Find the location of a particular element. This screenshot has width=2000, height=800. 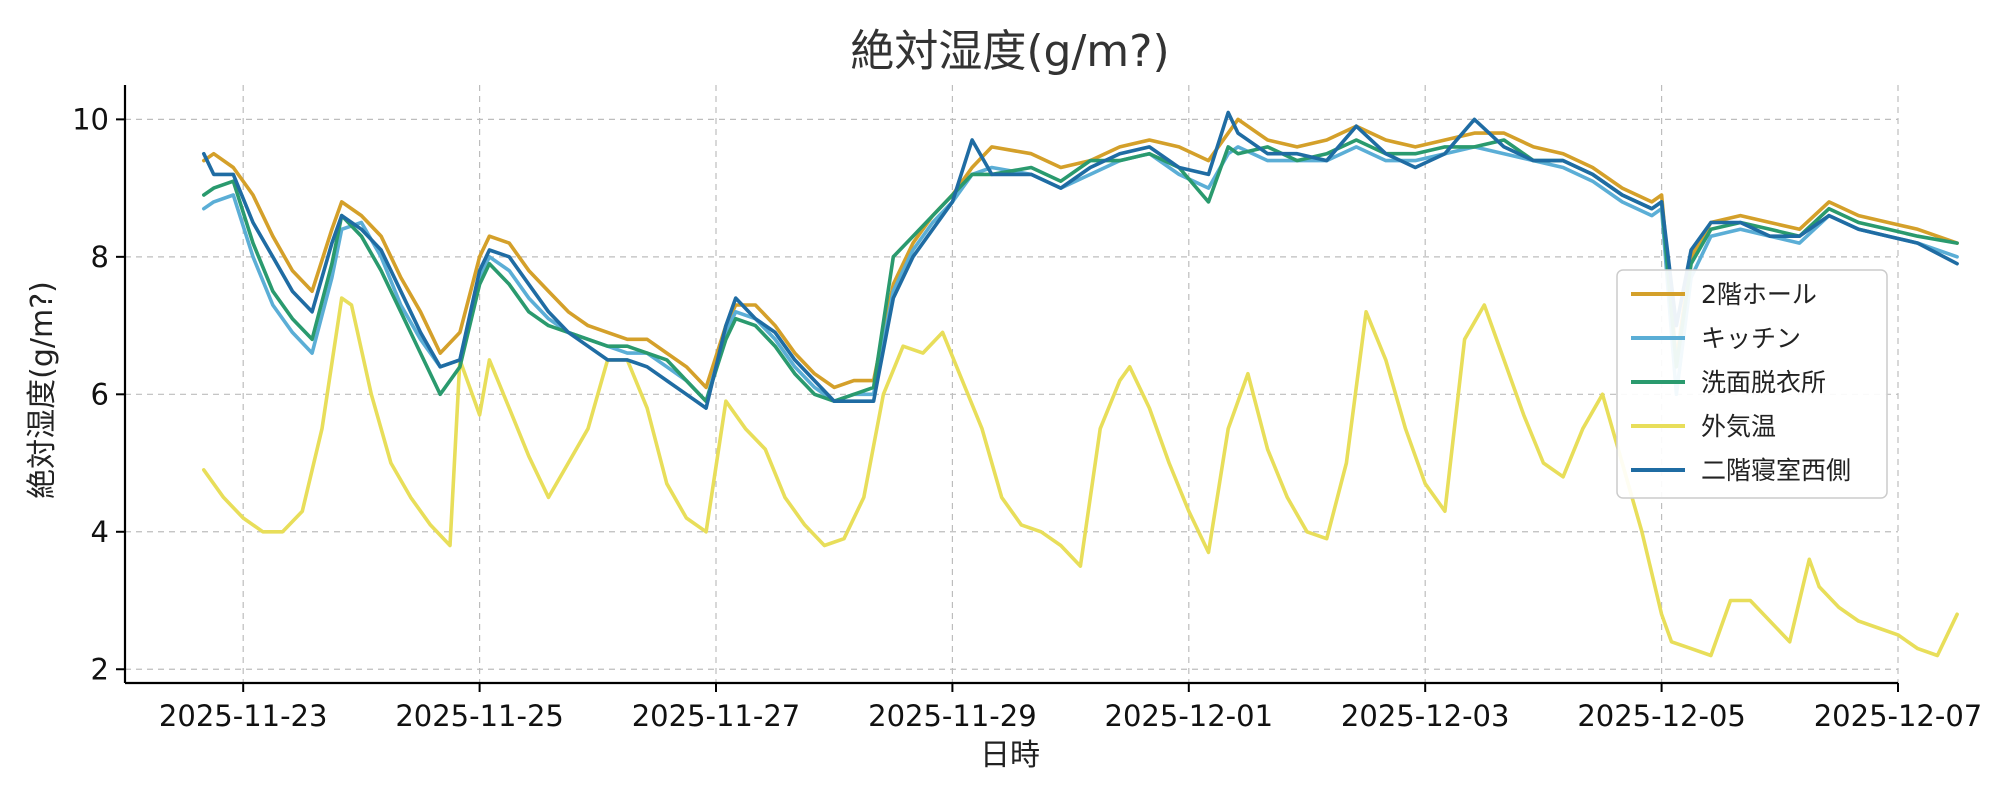

y-tick-label-3: 8 is located at coordinates (100, 257).